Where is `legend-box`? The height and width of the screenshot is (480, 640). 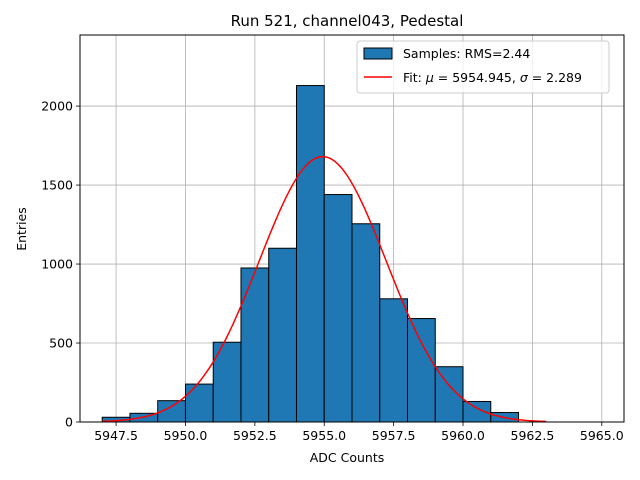 legend-box is located at coordinates (483, 67).